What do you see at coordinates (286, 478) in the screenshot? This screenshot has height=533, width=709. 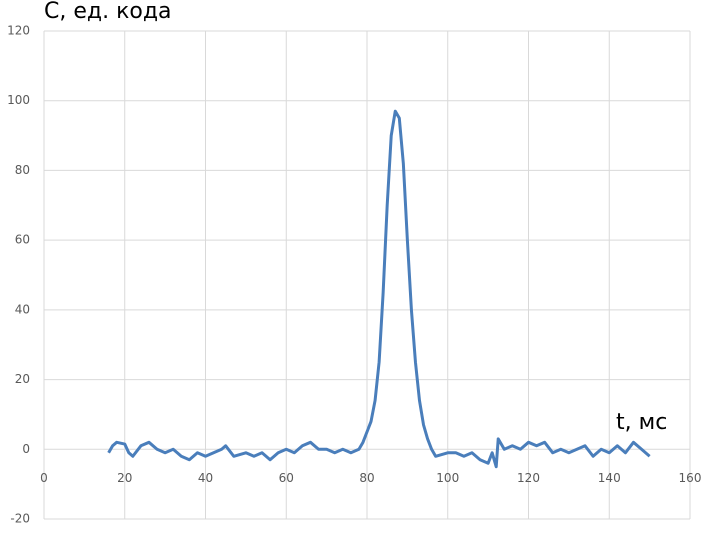 I see `x-tick-label: 60` at bounding box center [286, 478].